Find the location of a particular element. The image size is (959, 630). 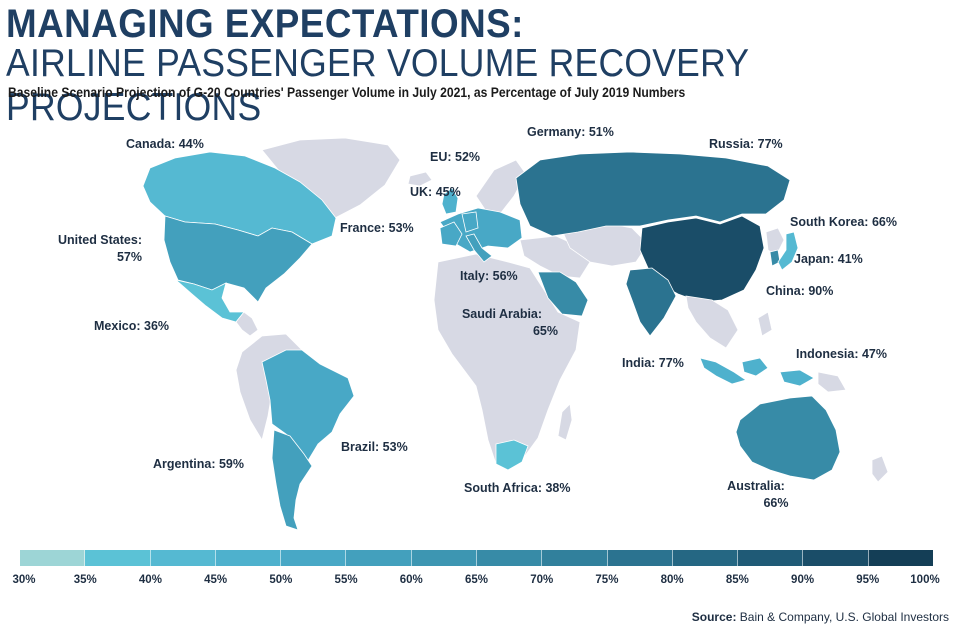

source-text: Bain & Company, U.S. Global Investors is located at coordinates (844, 617).